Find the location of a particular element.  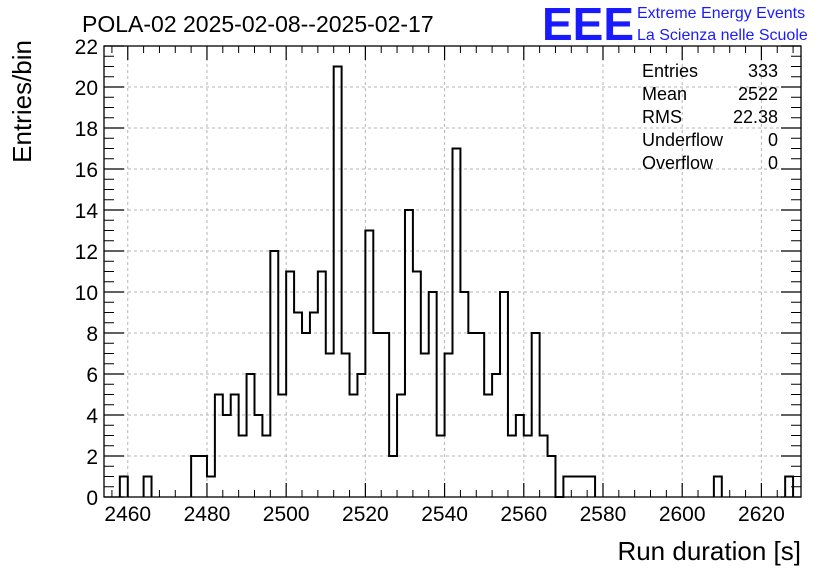

y-tick-label-5: 10 is located at coordinates (86, 293).